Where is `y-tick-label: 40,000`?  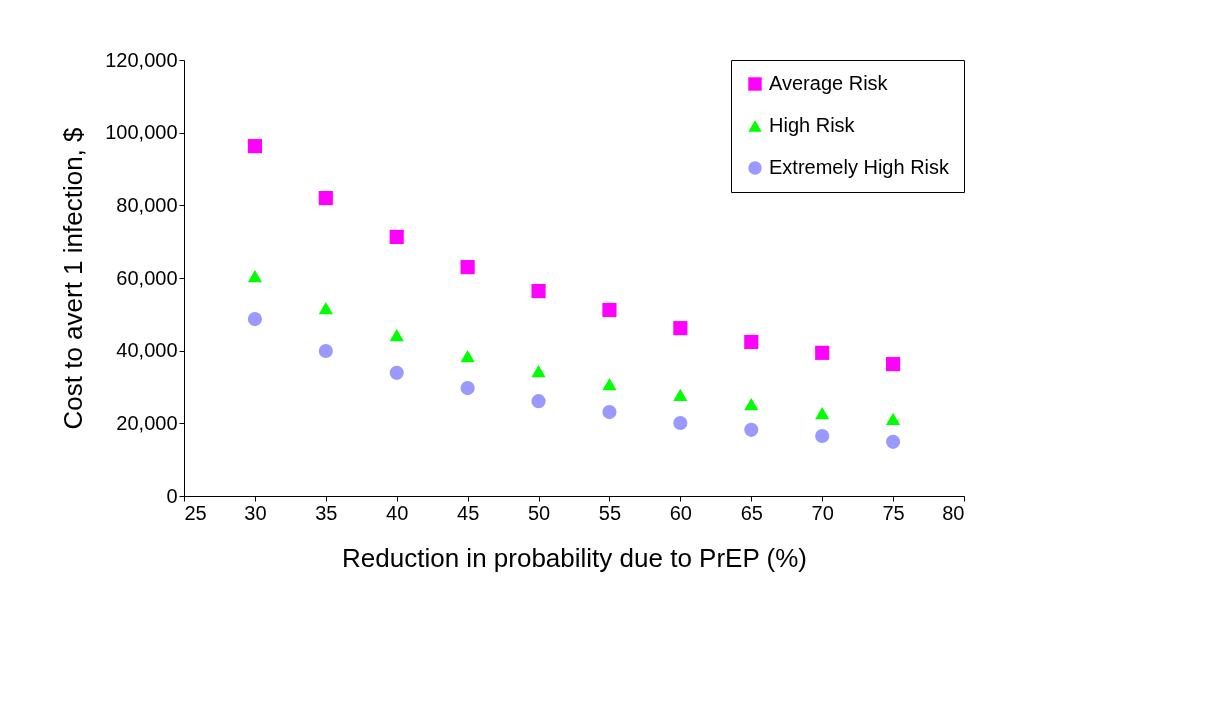 y-tick-label: 40,000 is located at coordinates (147, 350).